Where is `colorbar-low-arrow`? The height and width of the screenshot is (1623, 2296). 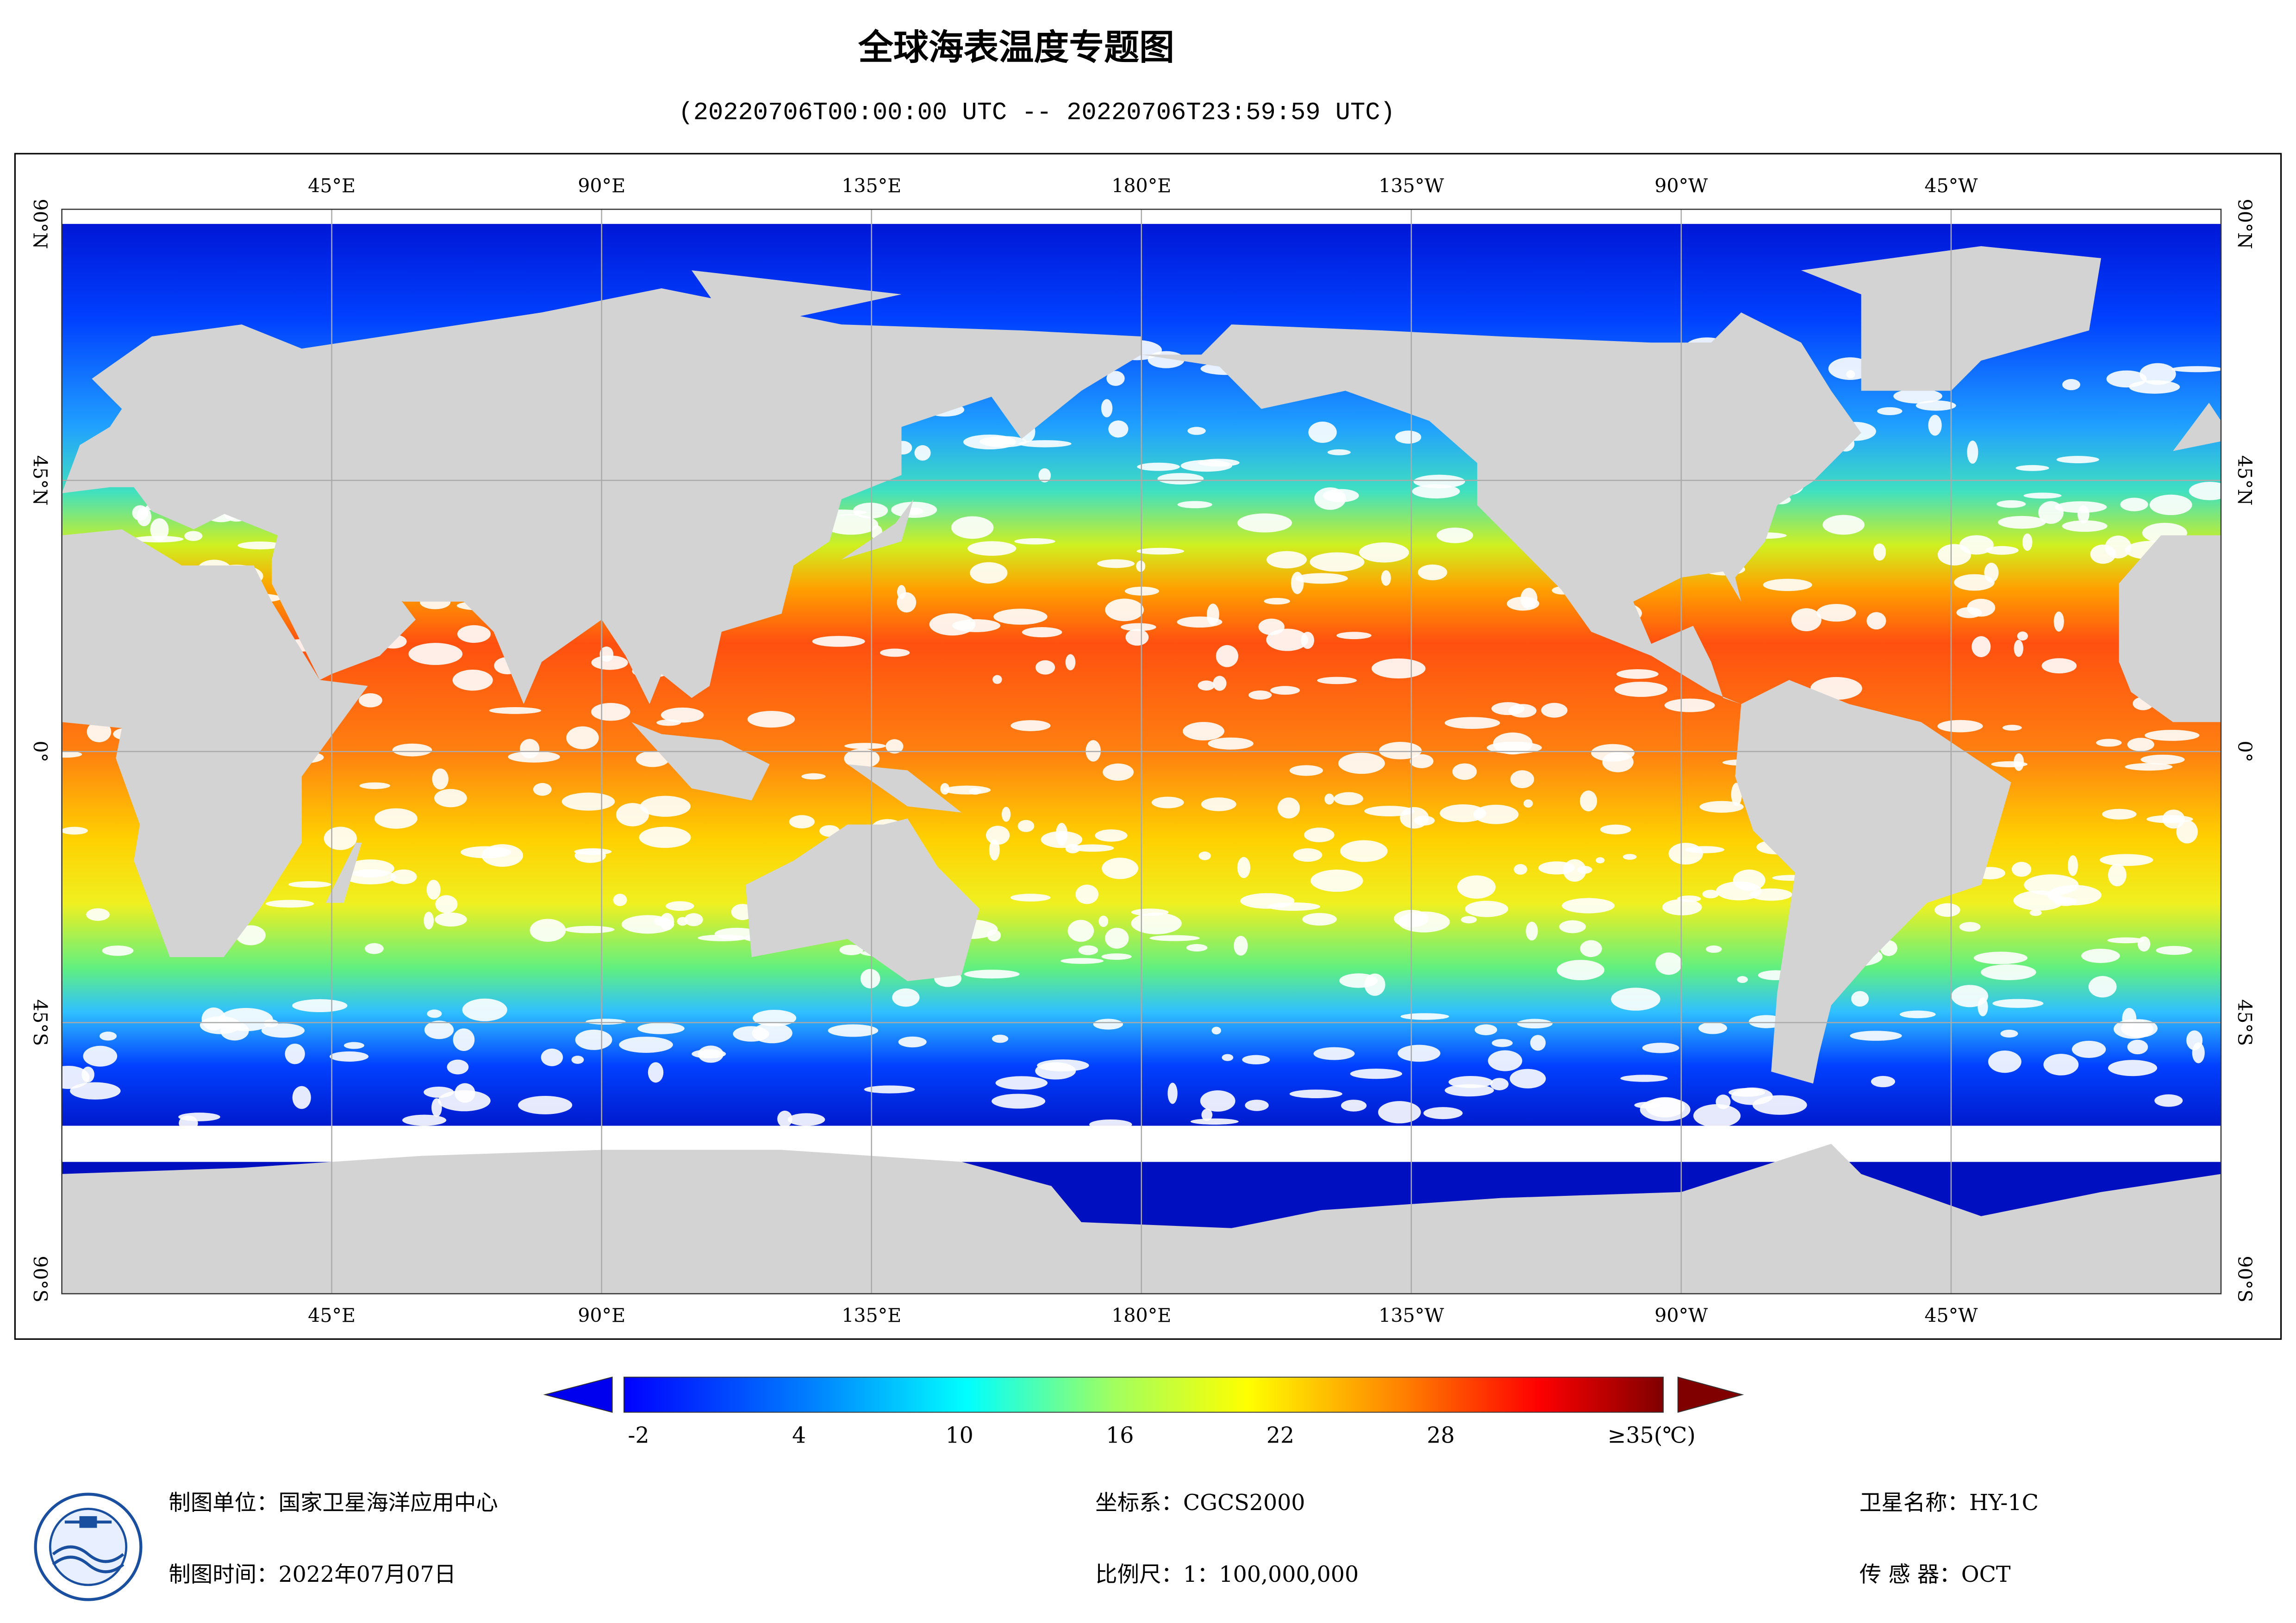 colorbar-low-arrow is located at coordinates (578, 1394).